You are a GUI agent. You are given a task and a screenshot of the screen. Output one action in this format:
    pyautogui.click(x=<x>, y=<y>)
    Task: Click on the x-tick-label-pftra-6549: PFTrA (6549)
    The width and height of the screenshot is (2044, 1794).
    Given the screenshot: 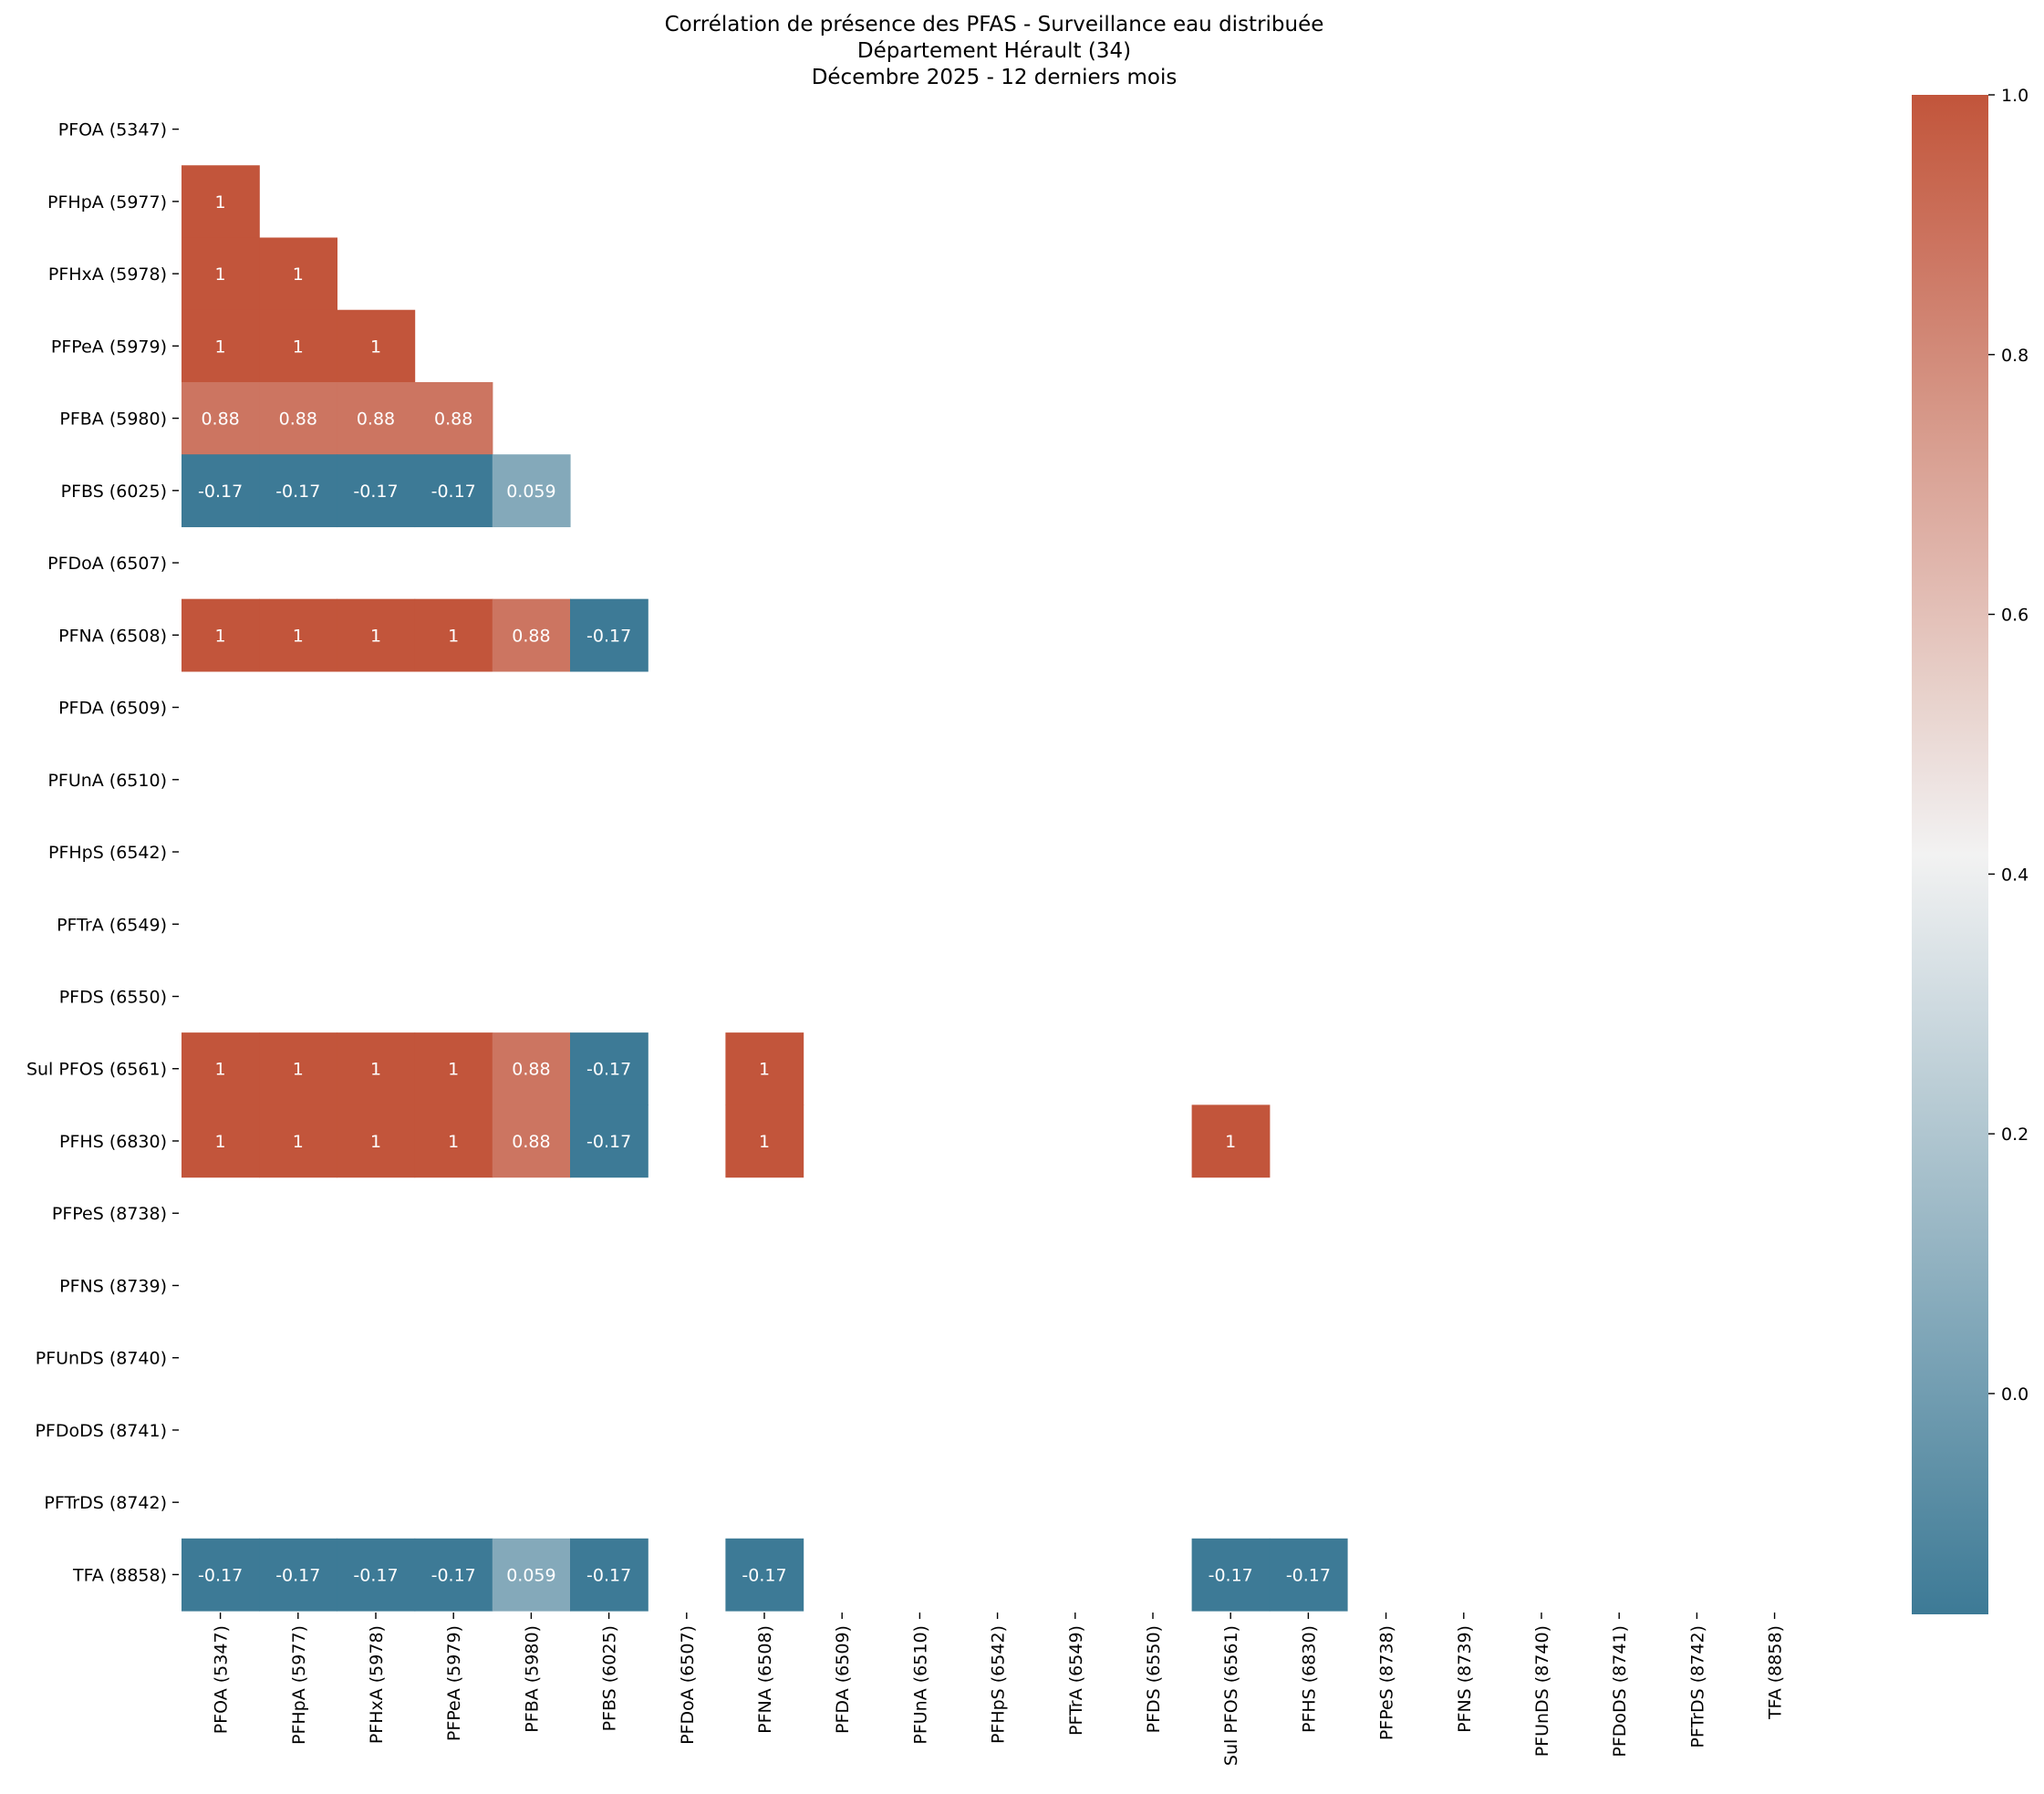 What is the action you would take?
    pyautogui.click(x=1076, y=1680)
    